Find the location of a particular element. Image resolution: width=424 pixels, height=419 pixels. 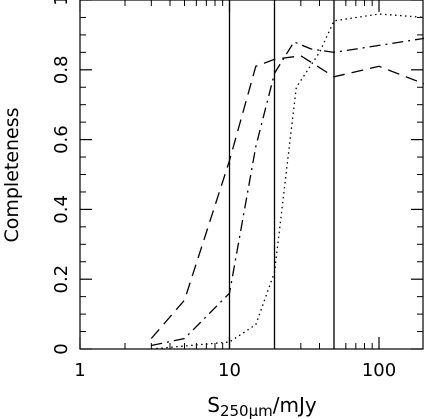

y-axis-title: Completeness is located at coordinates (12, 174).